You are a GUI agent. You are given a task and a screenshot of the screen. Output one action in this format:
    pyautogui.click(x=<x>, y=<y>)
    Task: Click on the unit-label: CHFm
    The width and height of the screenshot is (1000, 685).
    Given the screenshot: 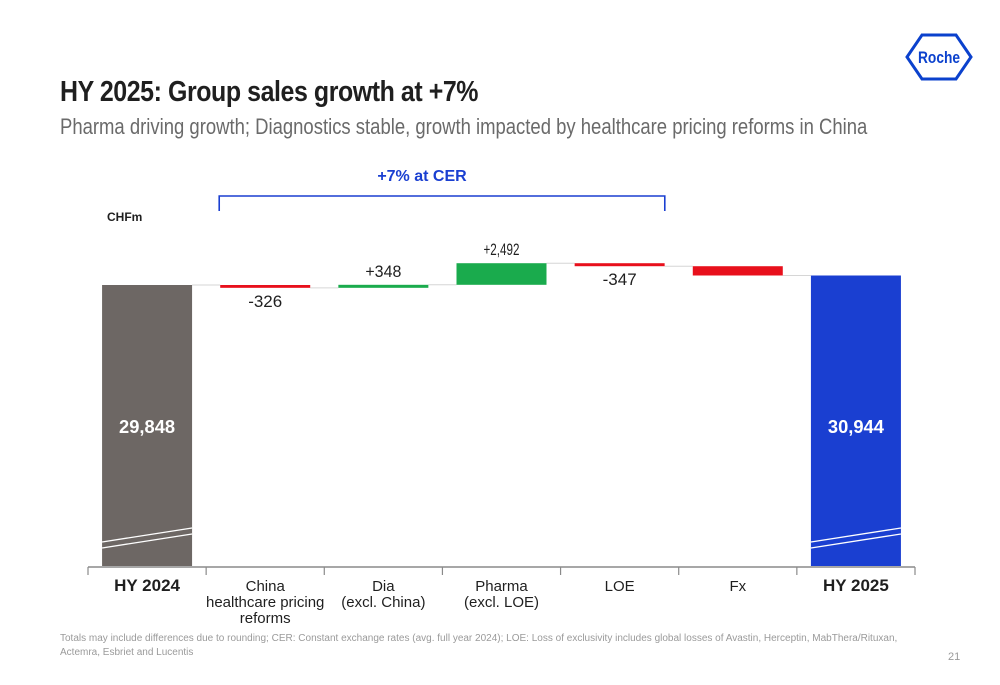 What is the action you would take?
    pyautogui.click(x=124, y=217)
    